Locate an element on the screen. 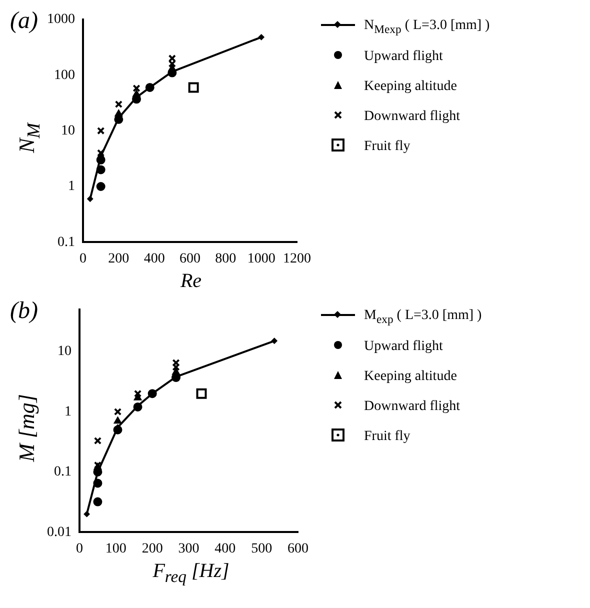  legend-label: M$_{exp}$ ( L=3.0 [mm] ) is located at coordinates (423, 317).